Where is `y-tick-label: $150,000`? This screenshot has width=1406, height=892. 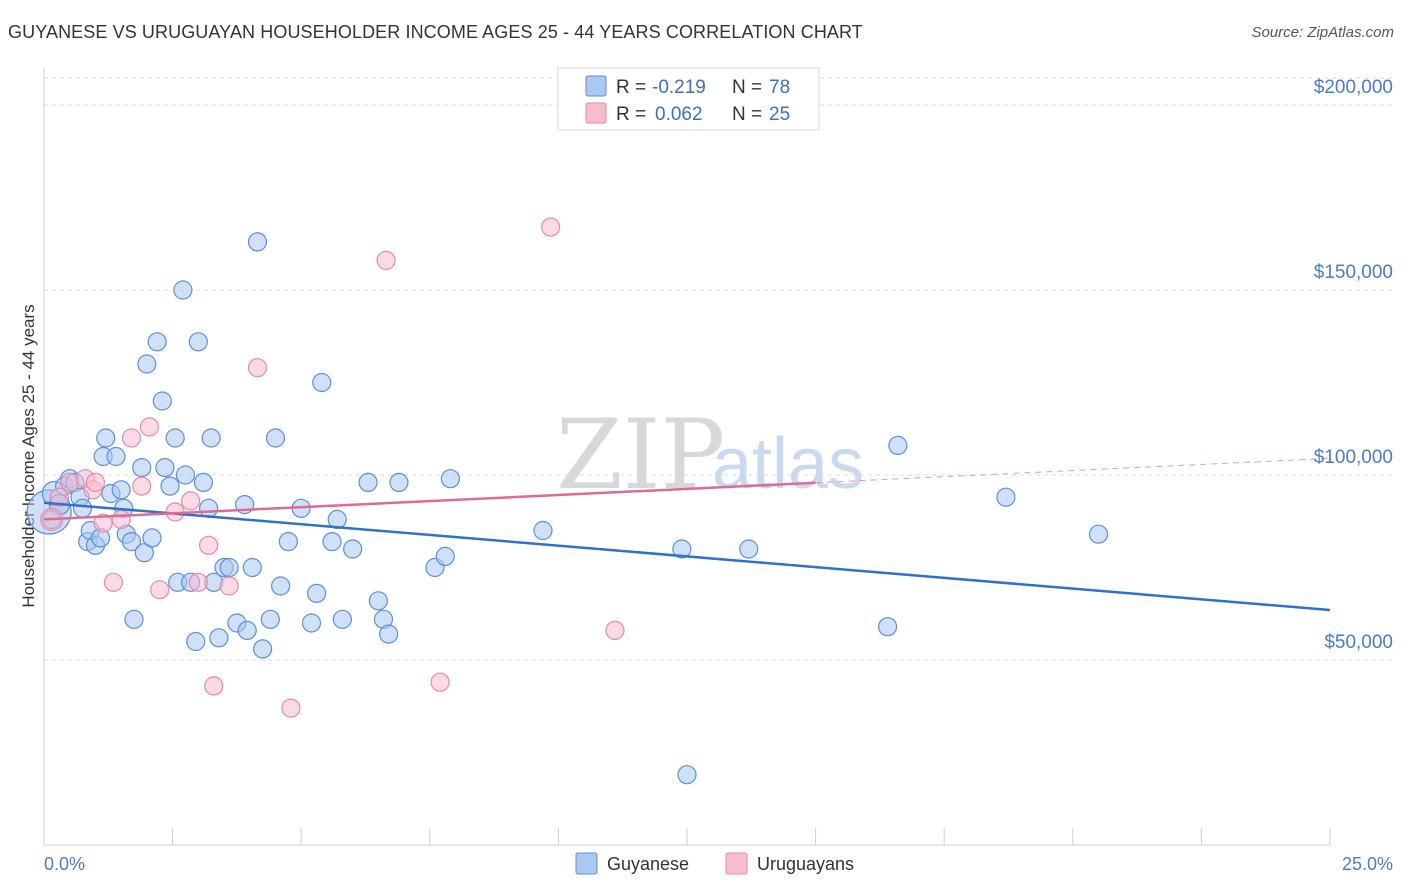
y-tick-label: $150,000 is located at coordinates (1353, 272).